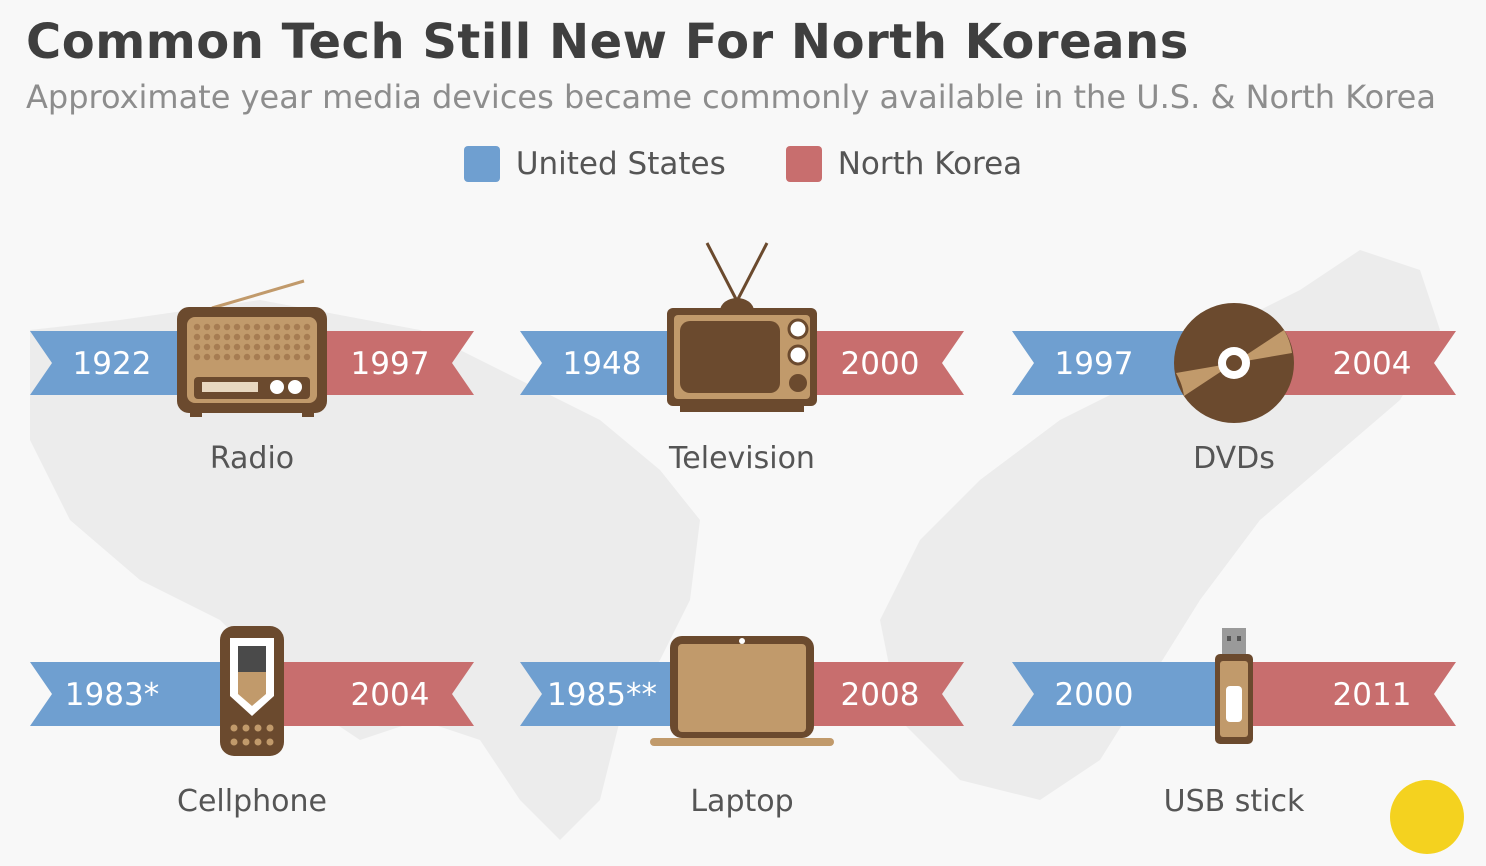 This screenshot has width=1486, height=866. What do you see at coordinates (620, 164) in the screenshot?
I see `legend-label-us: United States` at bounding box center [620, 164].